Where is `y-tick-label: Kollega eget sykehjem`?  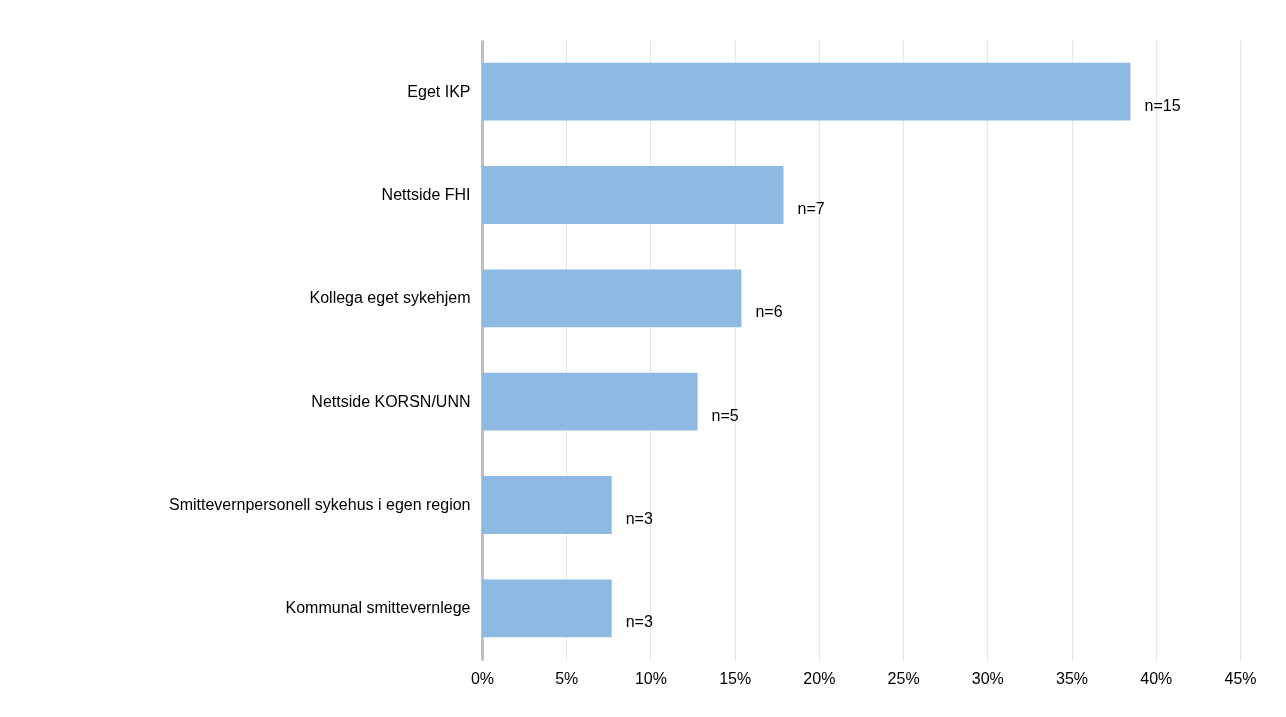 y-tick-label: Kollega eget sykehjem is located at coordinates (390, 298).